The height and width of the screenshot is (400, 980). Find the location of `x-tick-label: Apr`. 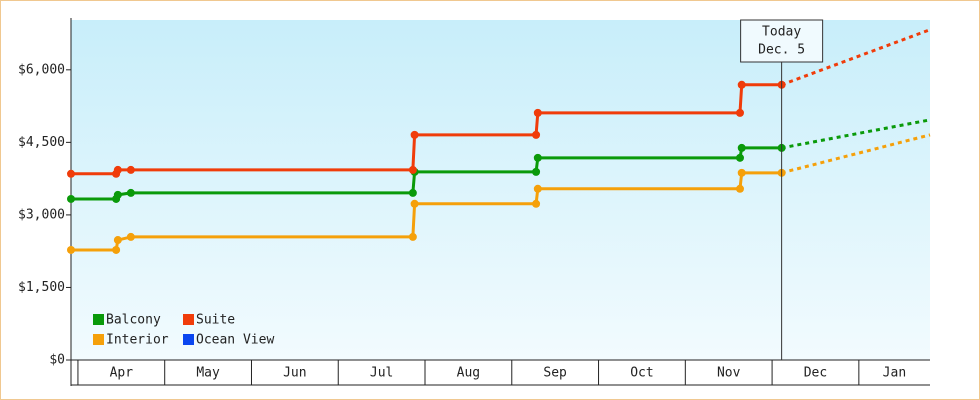

x-tick-label: Apr is located at coordinates (122, 373).